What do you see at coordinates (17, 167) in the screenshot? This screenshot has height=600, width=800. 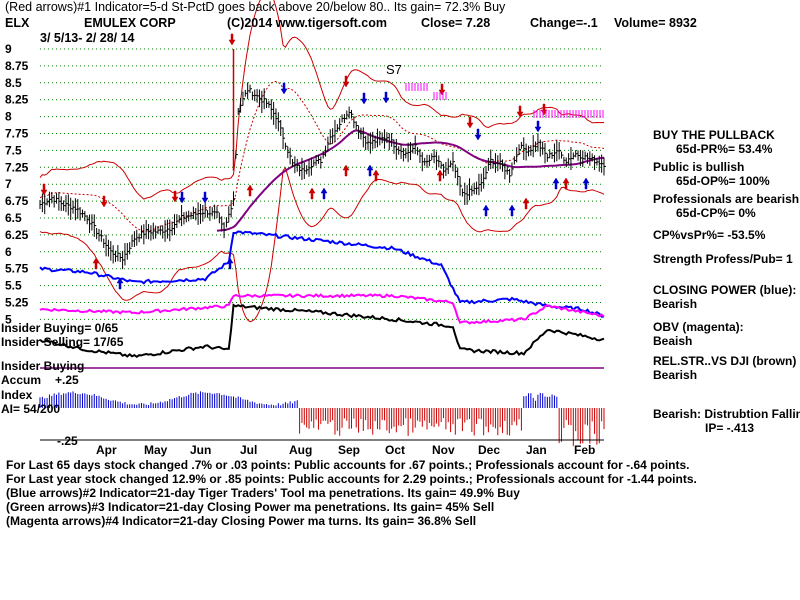 I see `y-tick-label: 7.25` at bounding box center [17, 167].